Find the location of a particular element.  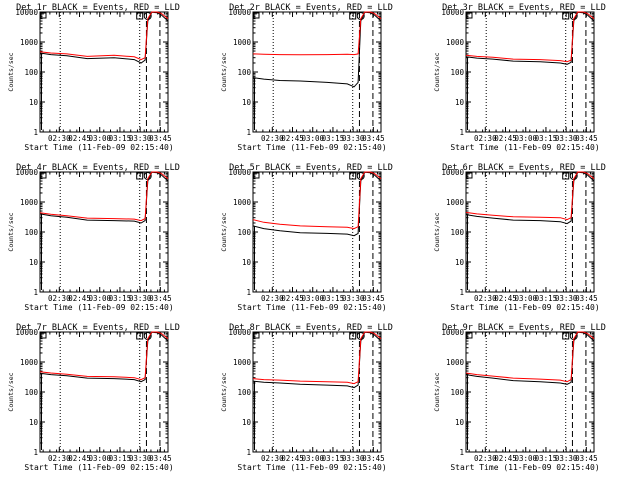

panel-title: Det 5r BLACK = Events, RED = LLD is located at coordinates (311, 168).